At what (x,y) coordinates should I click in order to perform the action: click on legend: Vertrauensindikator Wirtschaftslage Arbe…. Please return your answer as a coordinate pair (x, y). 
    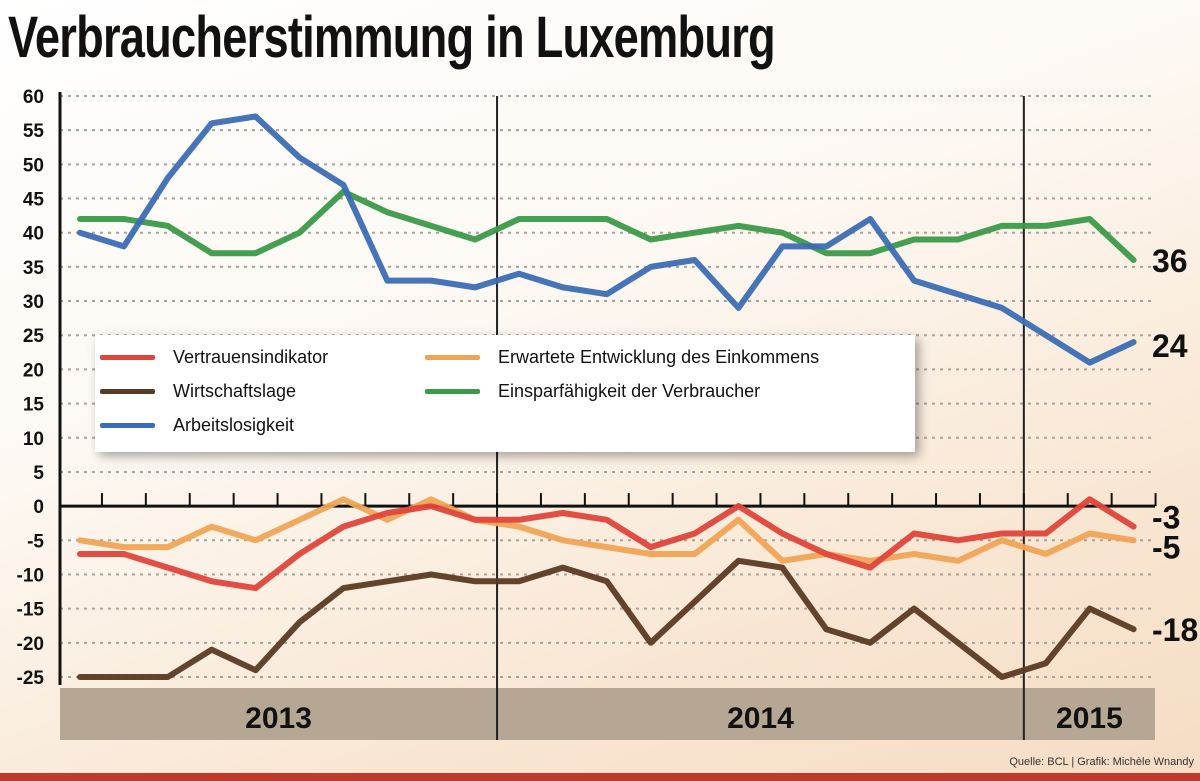
    Looking at the image, I should click on (505, 393).